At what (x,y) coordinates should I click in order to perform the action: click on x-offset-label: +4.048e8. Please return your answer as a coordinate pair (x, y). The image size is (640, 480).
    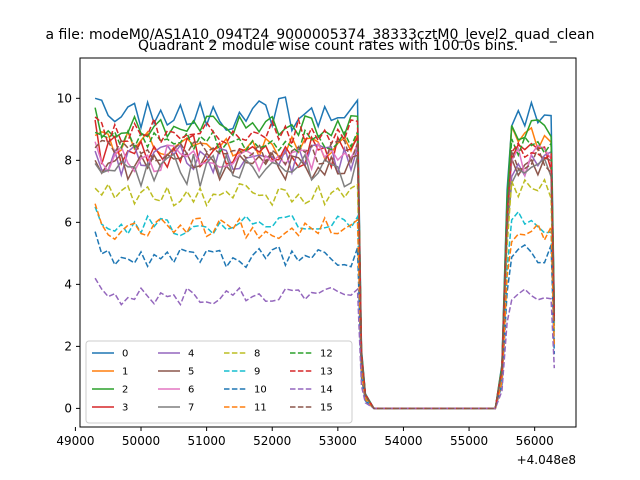
    Looking at the image, I should click on (546, 460).